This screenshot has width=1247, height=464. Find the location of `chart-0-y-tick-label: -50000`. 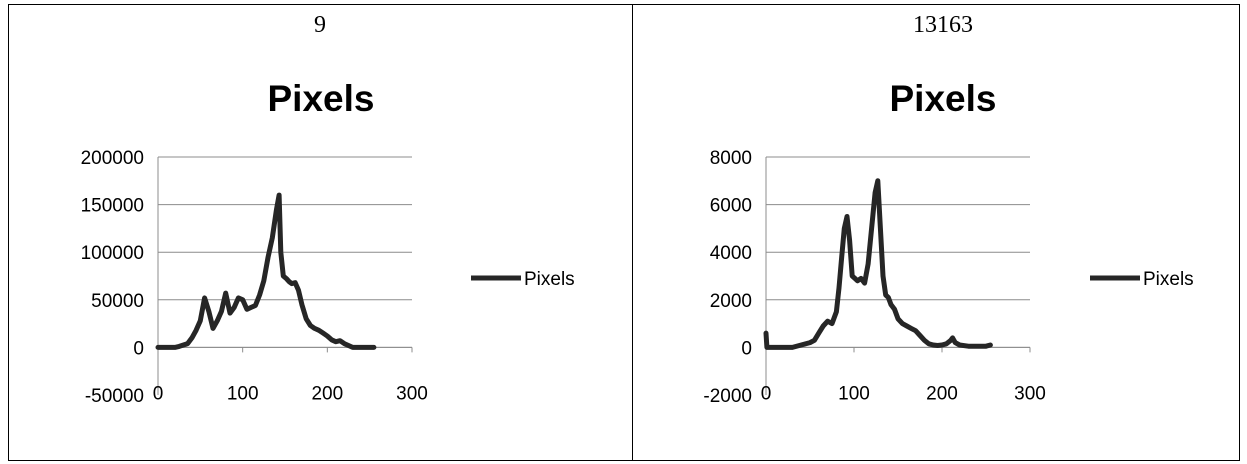

chart-0-y-tick-label: -50000 is located at coordinates (114, 396).